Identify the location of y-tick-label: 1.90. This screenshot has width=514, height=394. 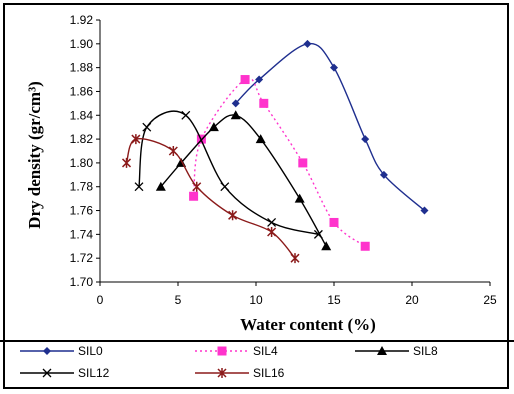
(82, 44).